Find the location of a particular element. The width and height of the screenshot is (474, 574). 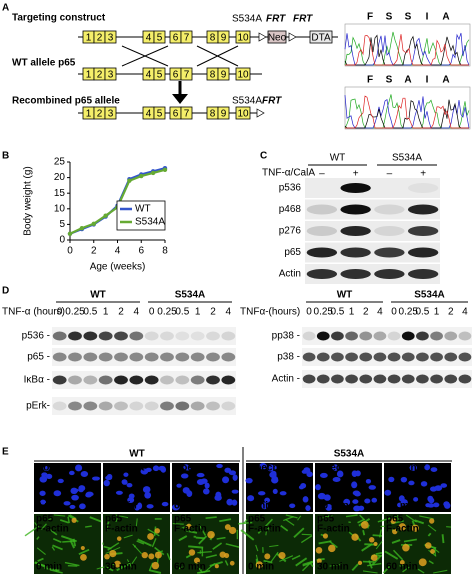

neo-label: Neo is located at coordinates (277, 38).